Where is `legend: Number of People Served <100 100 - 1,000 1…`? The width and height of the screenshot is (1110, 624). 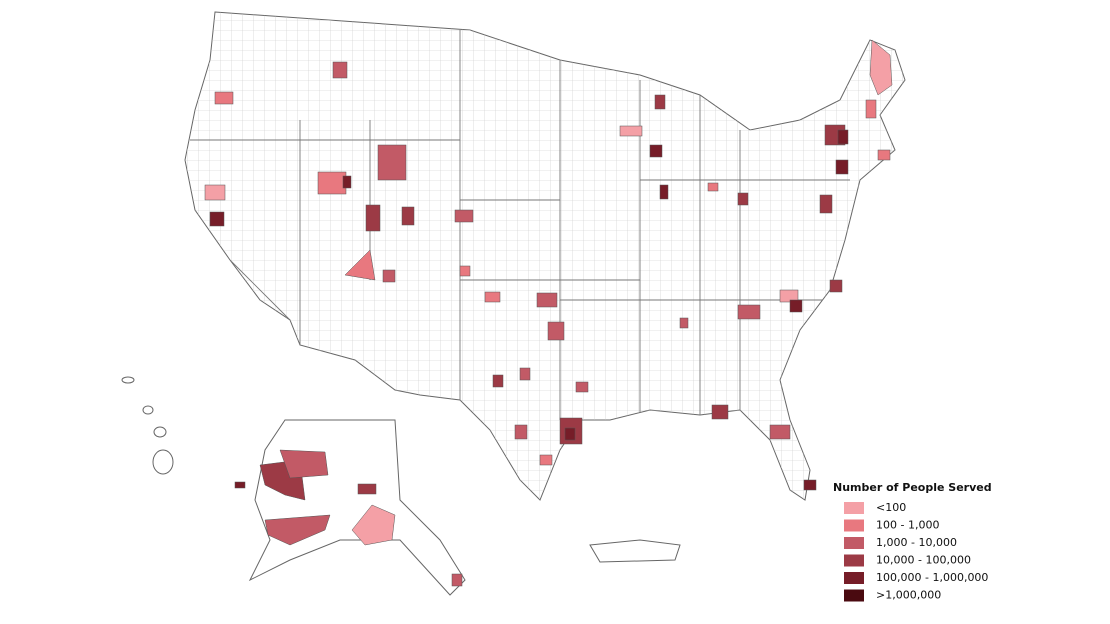 legend: Number of People Served <100 100 - 1,000 1… is located at coordinates (912, 541).